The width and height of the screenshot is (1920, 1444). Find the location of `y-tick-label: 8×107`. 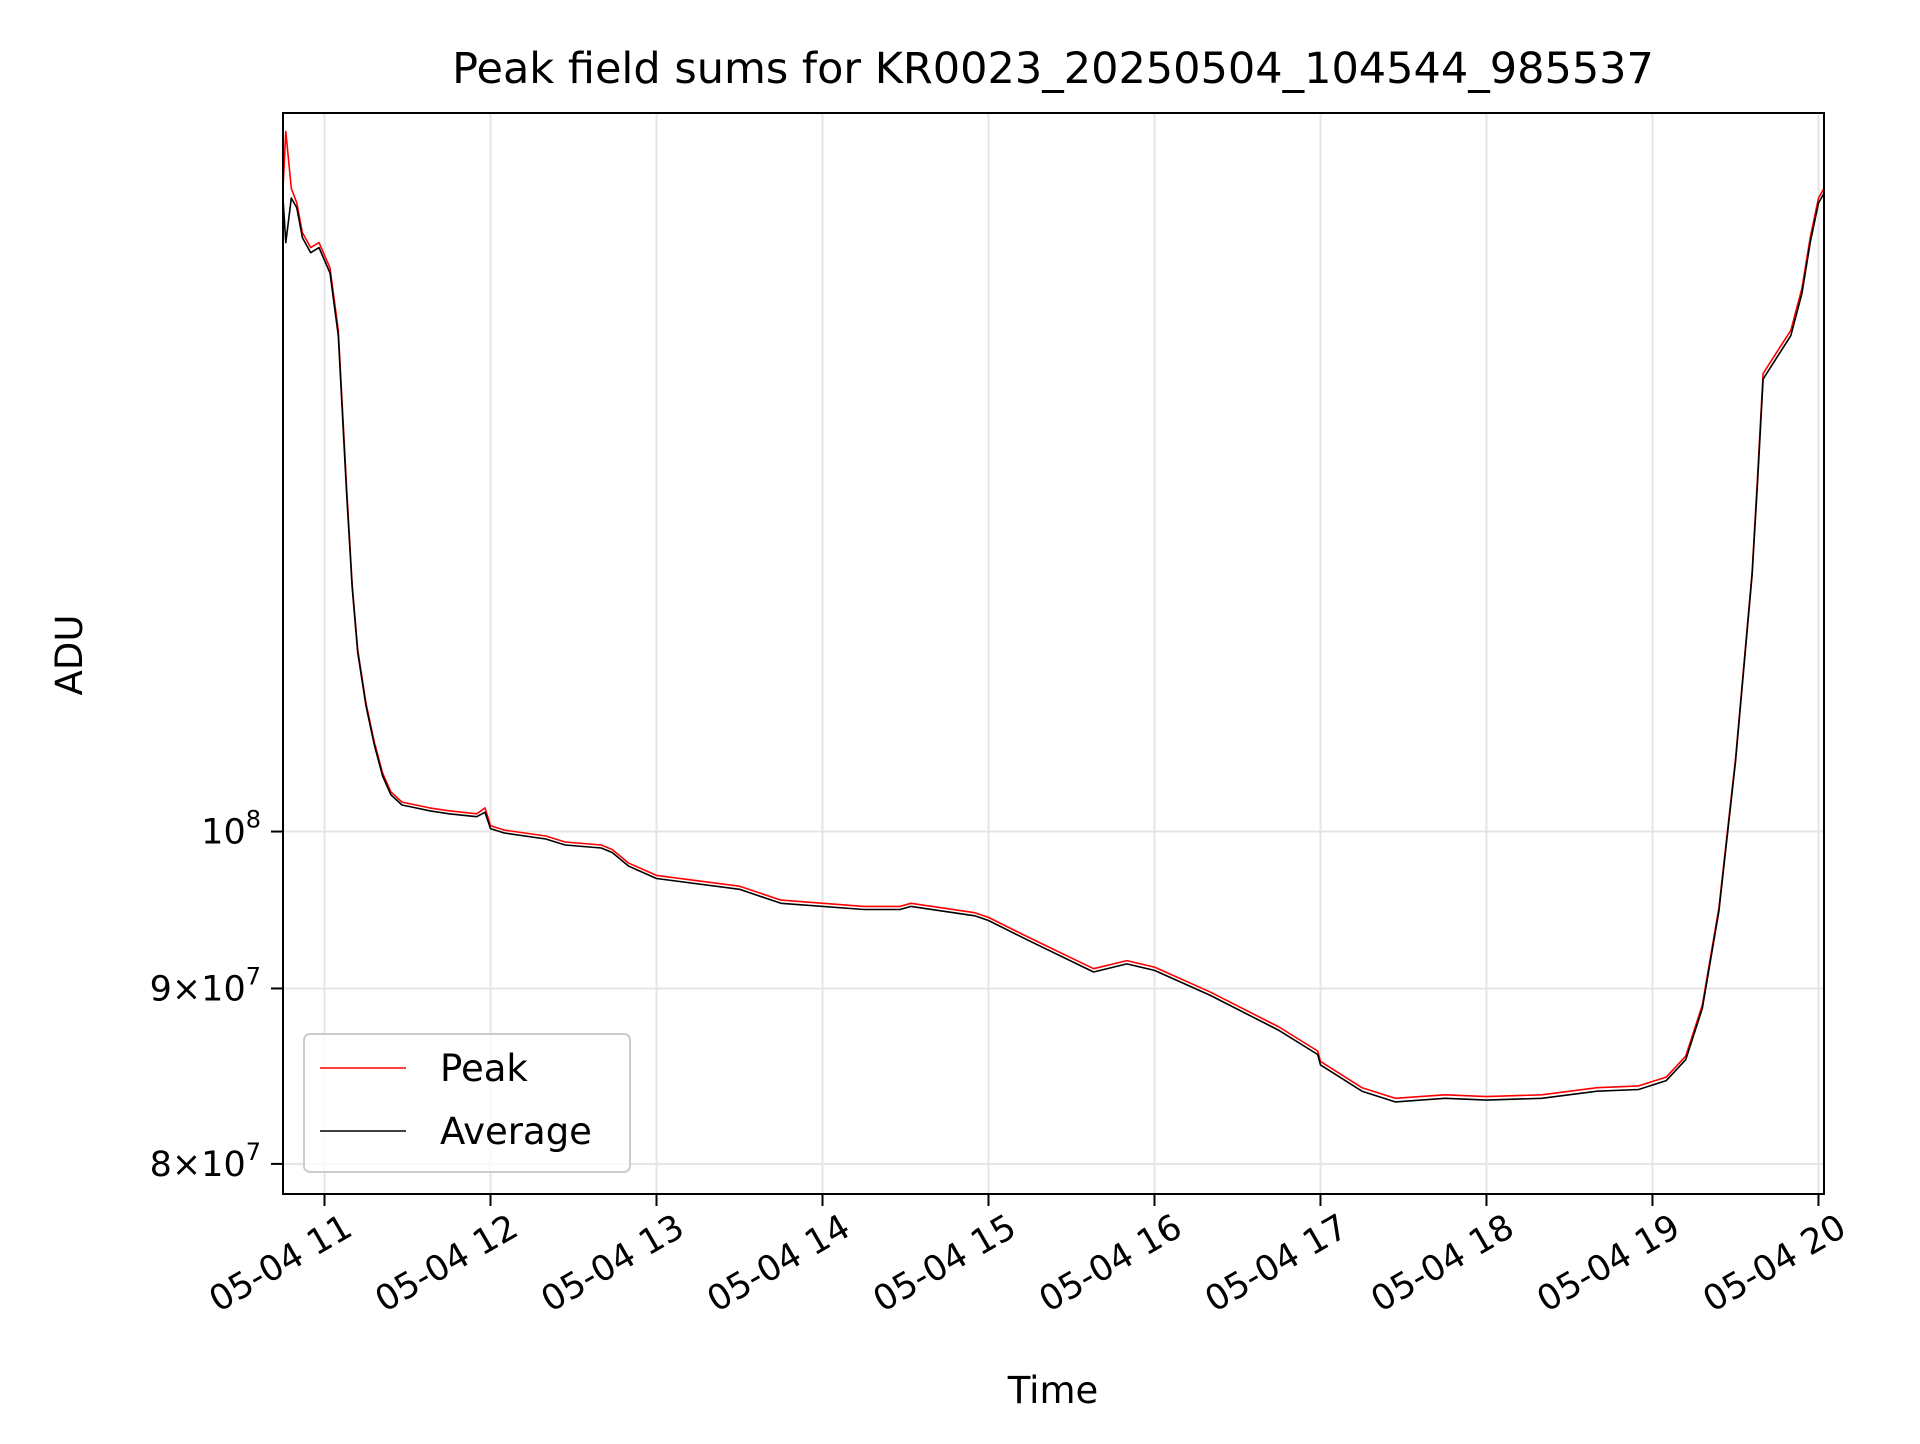

y-tick-label: 8×107 is located at coordinates (205, 1161).